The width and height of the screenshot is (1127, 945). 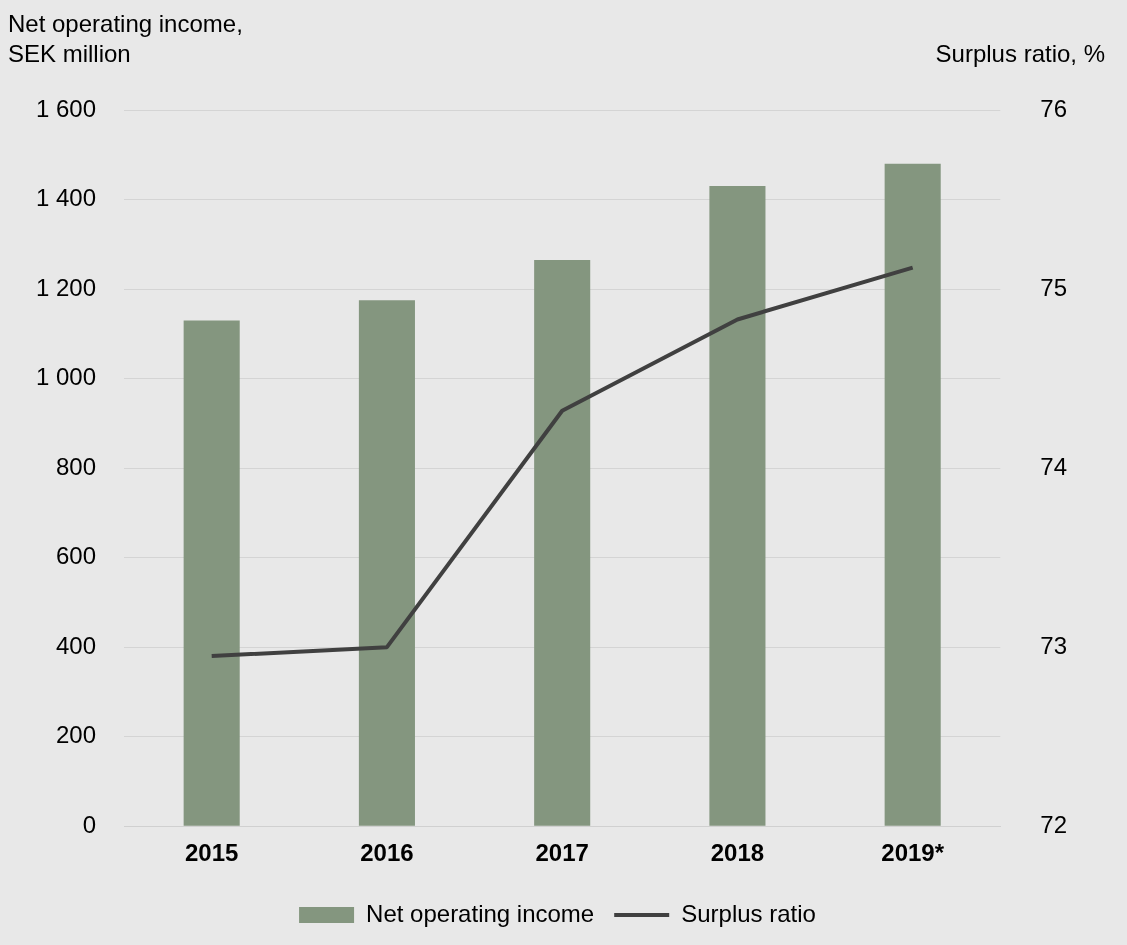 What do you see at coordinates (387, 853) in the screenshot?
I see `x-tick-label: 2016` at bounding box center [387, 853].